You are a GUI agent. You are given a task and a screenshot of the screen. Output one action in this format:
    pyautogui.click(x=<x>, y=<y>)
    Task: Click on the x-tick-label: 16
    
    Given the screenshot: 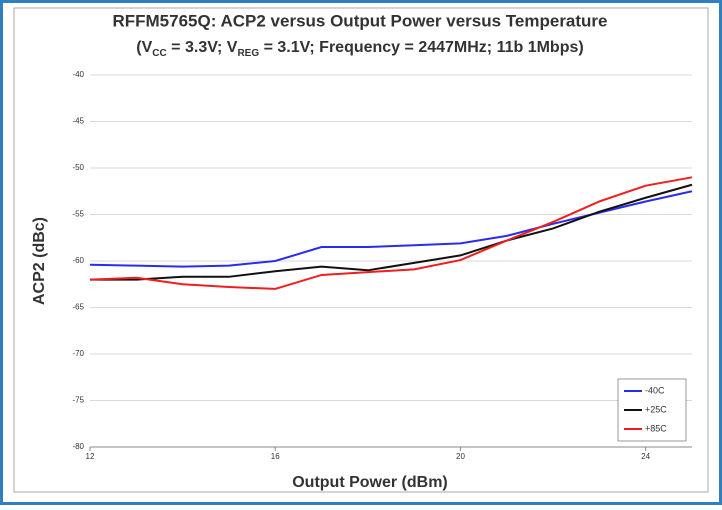 What is the action you would take?
    pyautogui.click(x=275, y=456)
    